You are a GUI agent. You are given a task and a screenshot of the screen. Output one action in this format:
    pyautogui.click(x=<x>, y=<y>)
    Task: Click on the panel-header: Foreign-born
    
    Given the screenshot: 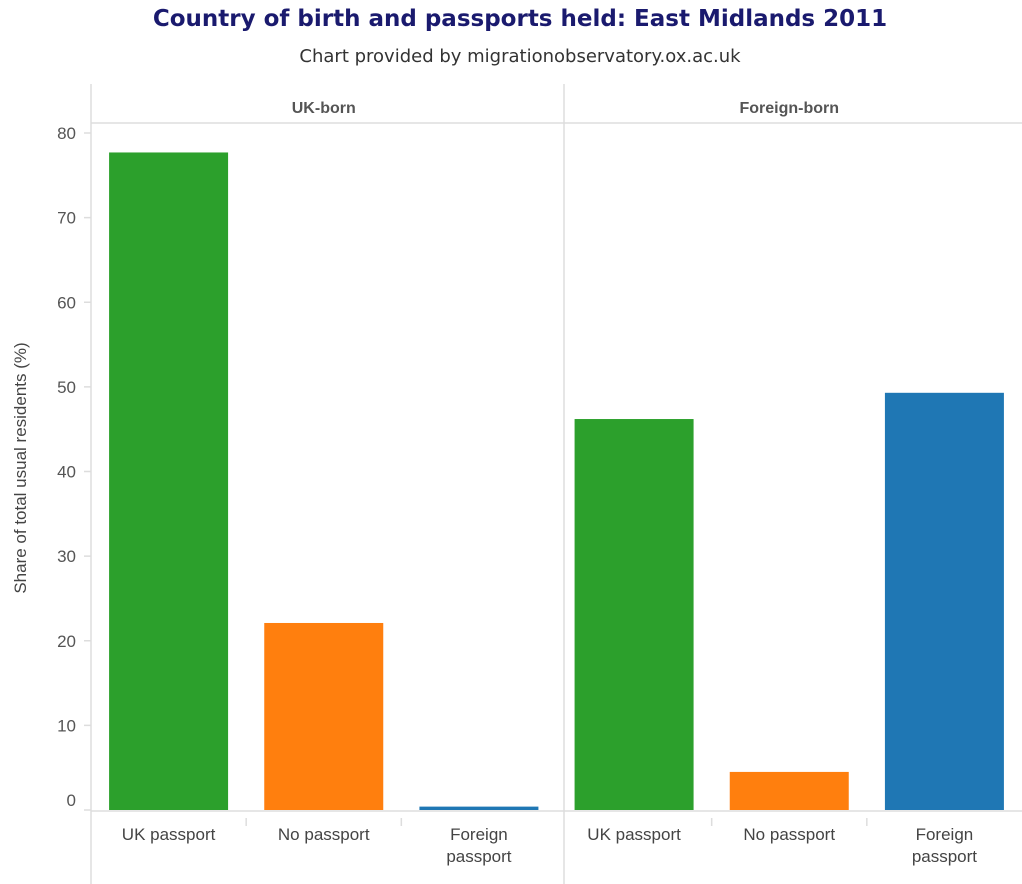 What is the action you would take?
    pyautogui.click(x=789, y=108)
    